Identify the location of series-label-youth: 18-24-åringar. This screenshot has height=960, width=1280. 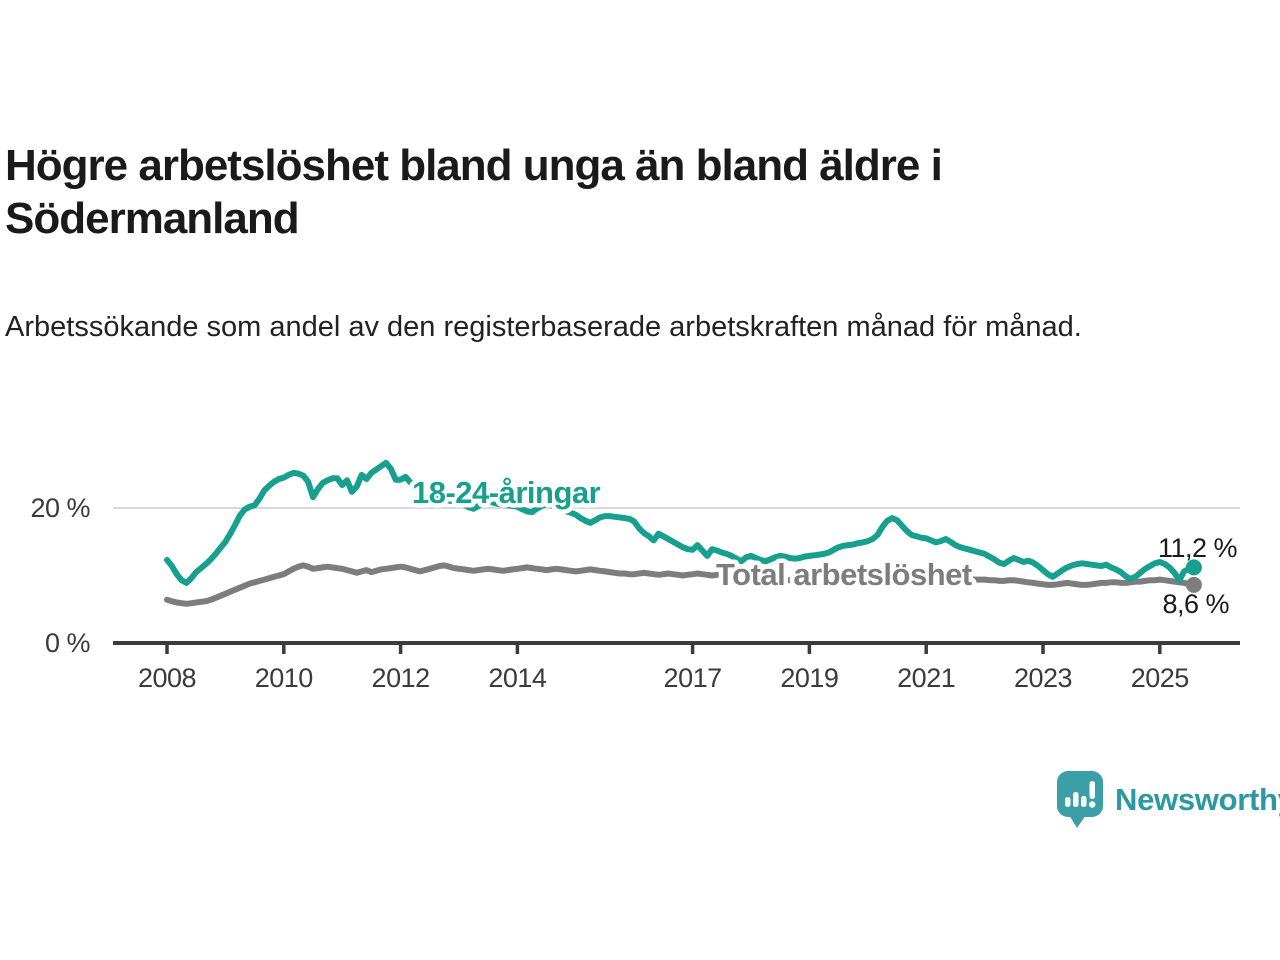
(506, 492).